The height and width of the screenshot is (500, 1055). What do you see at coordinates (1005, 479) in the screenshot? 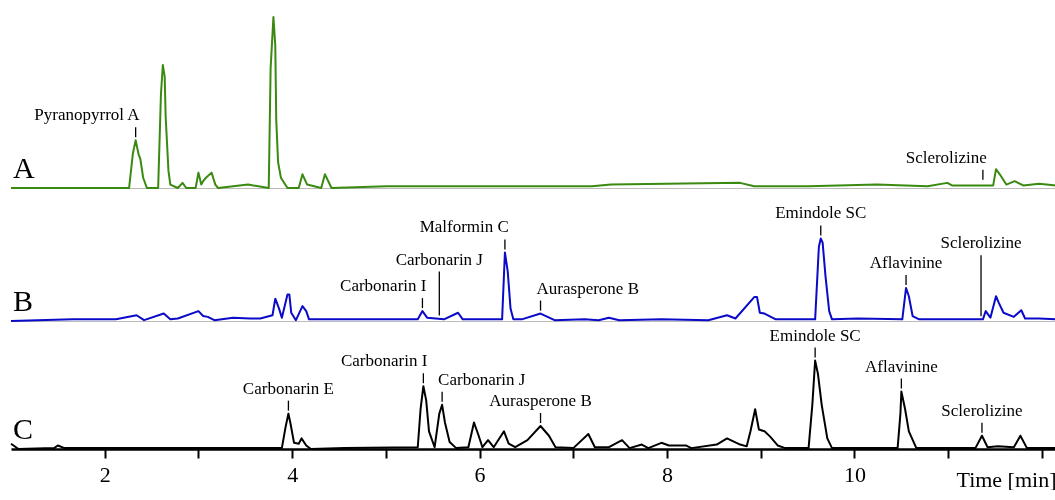
I see `x-axis-title: Time [min]` at bounding box center [1005, 479].